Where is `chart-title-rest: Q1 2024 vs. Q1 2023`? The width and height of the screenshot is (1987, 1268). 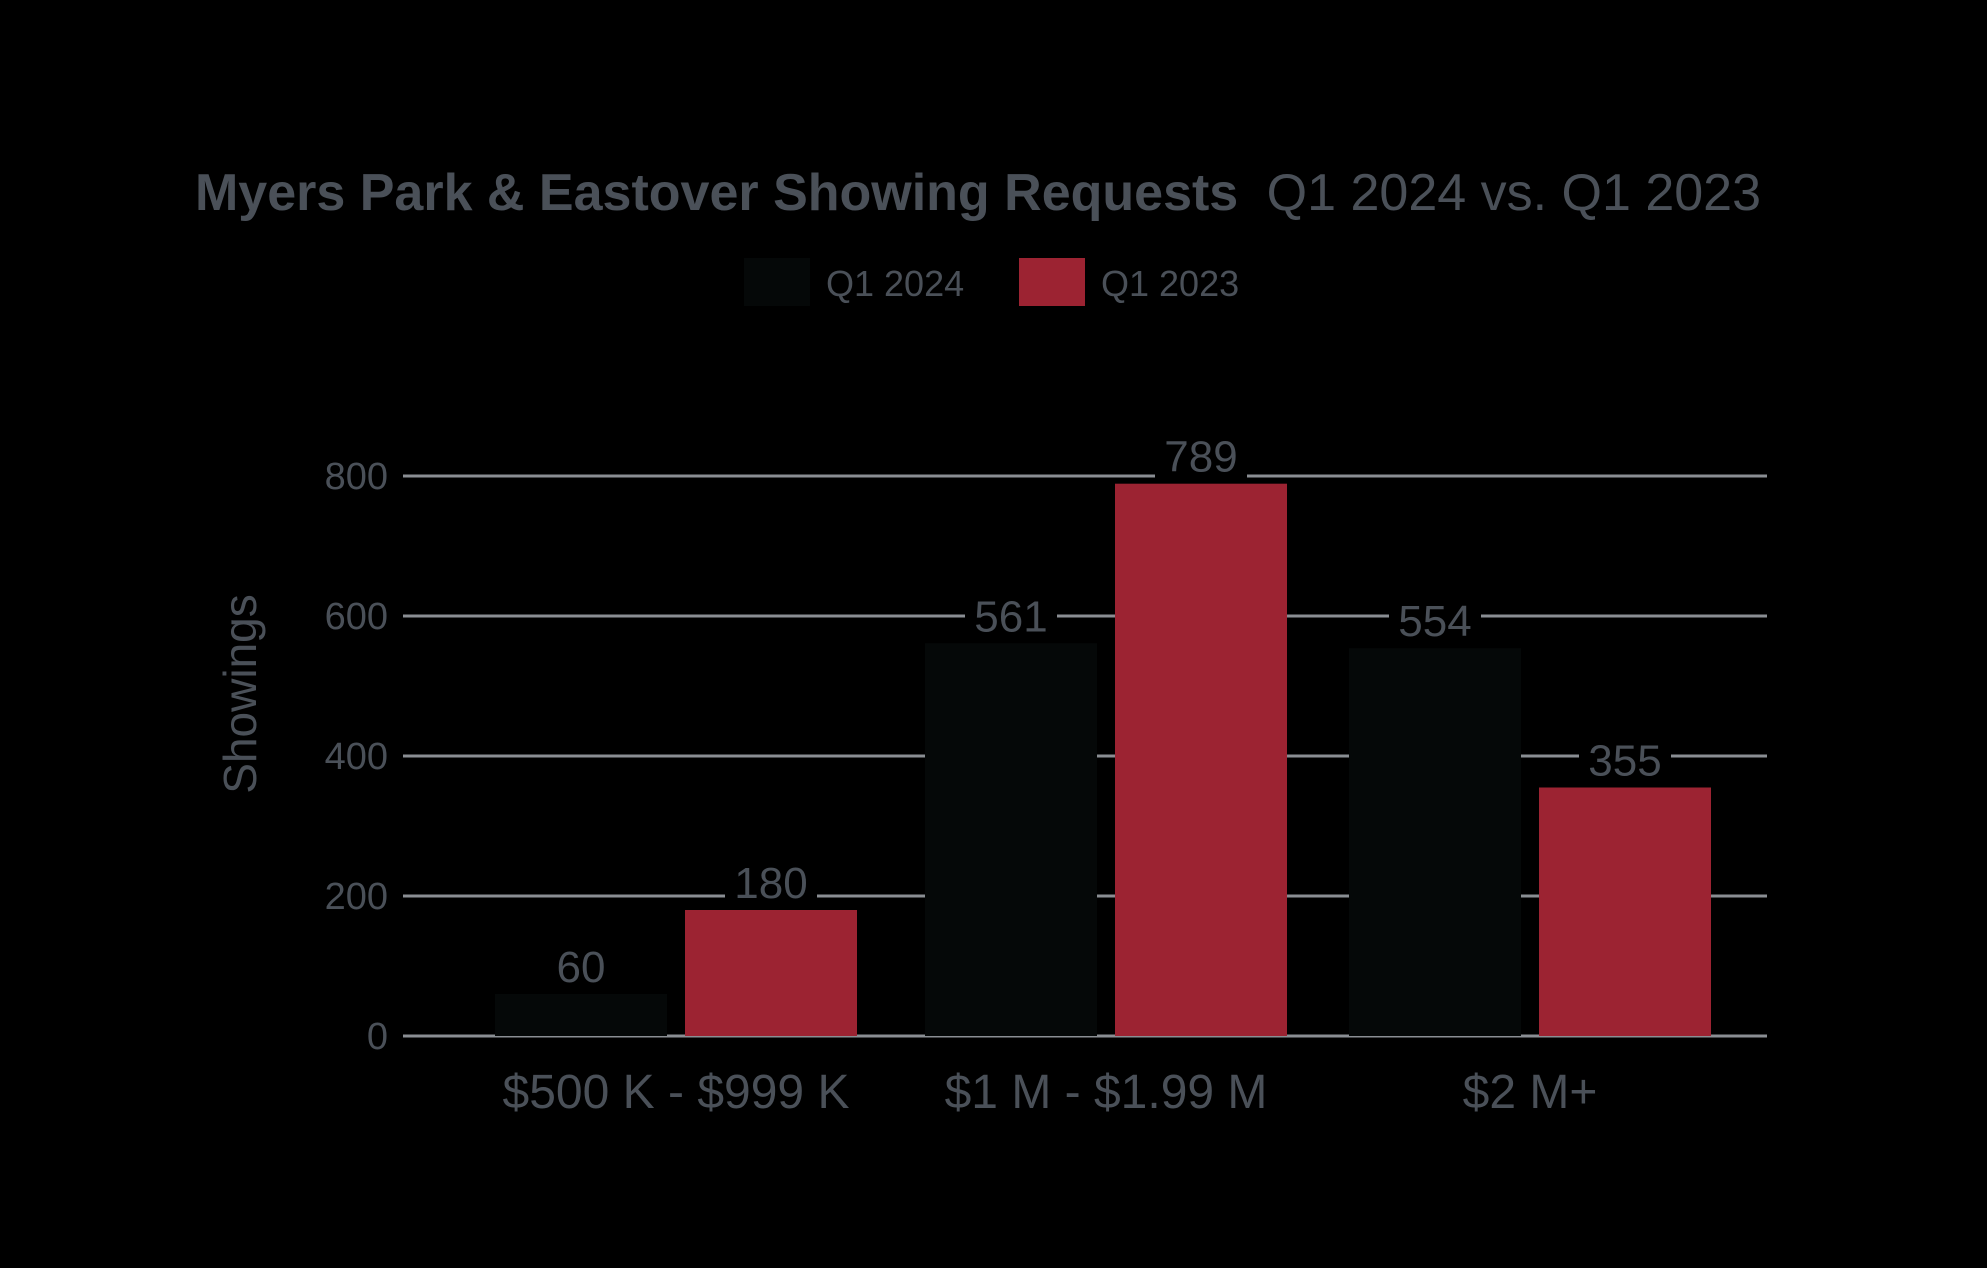 chart-title-rest: Q1 2024 vs. Q1 2023 is located at coordinates (1514, 193).